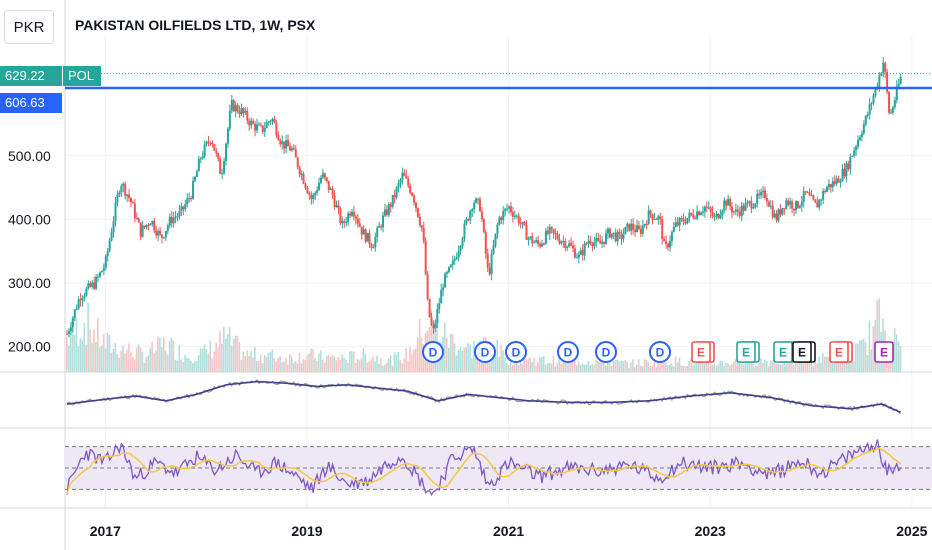 The width and height of the screenshot is (932, 550). Describe the element at coordinates (484, 396) in the screenshot. I see `oscillator-pane` at that location.